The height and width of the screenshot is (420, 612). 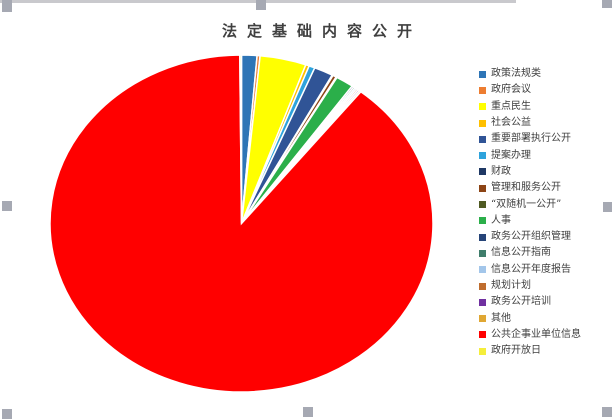 I want to click on legend-label: 人事, so click(x=501, y=220).